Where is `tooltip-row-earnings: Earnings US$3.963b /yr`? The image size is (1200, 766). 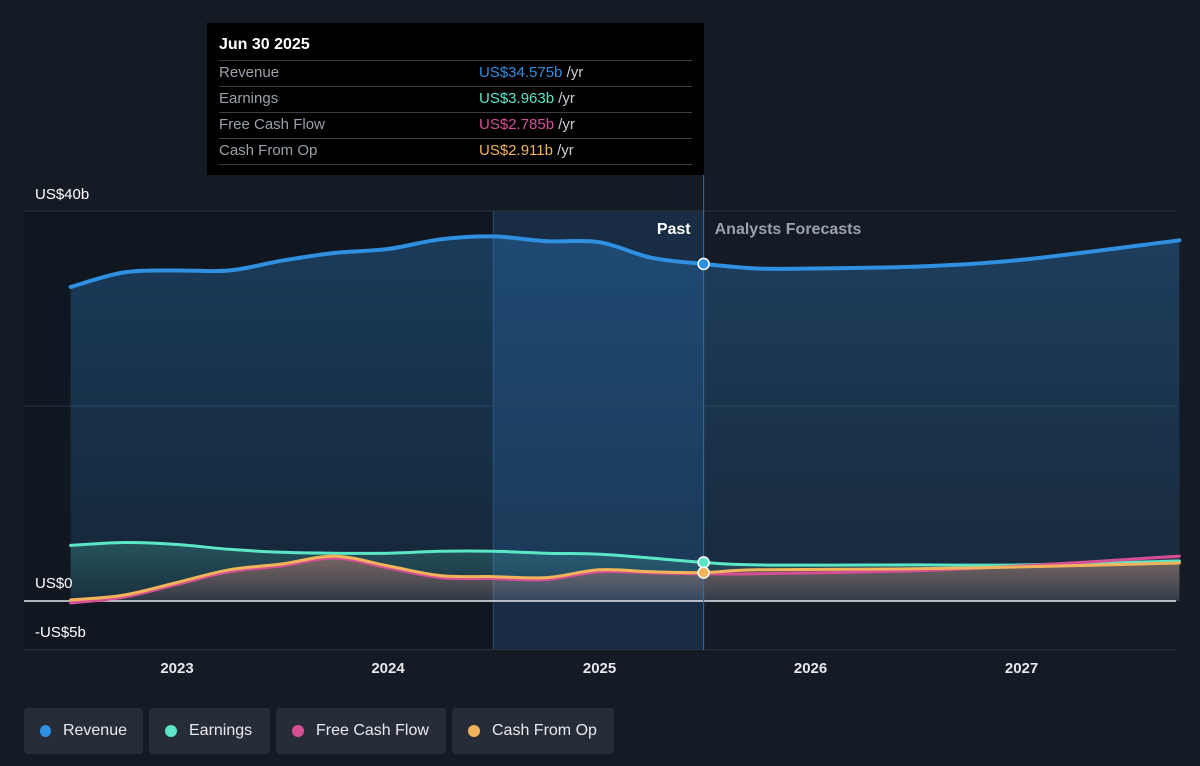
tooltip-row-earnings: Earnings US$3.963b /yr is located at coordinates (455, 99).